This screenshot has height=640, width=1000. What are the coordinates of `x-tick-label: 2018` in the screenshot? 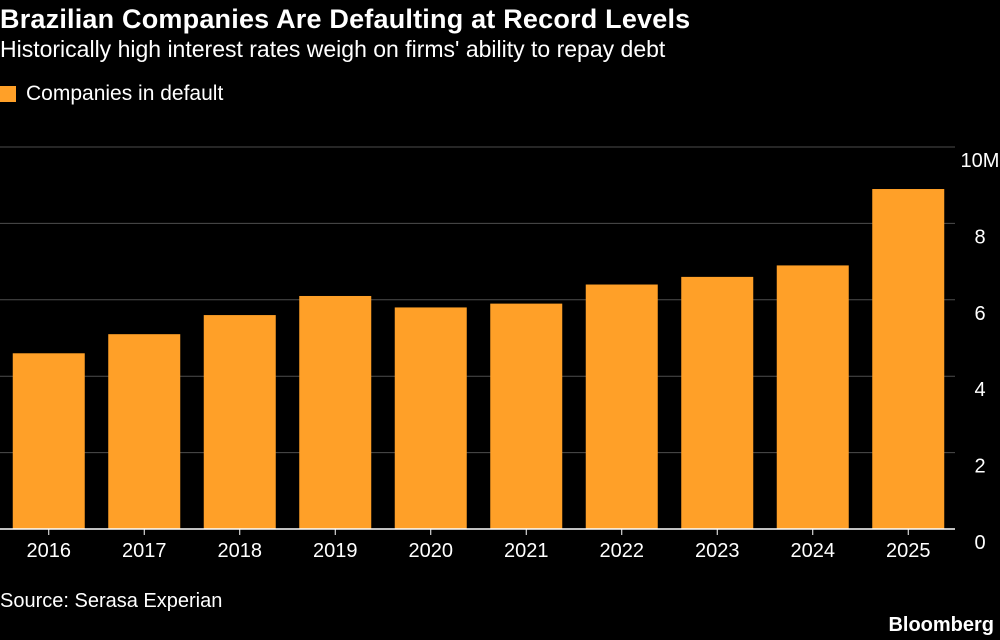 It's located at (240, 551).